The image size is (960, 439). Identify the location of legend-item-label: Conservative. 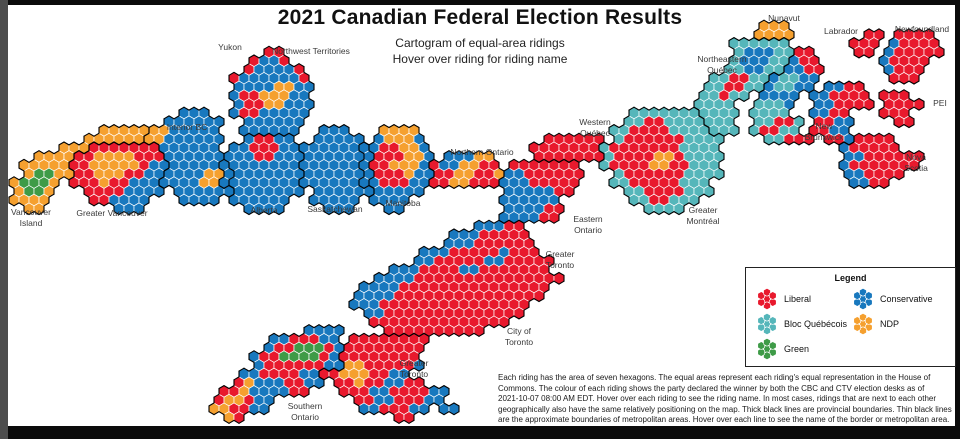
(906, 298).